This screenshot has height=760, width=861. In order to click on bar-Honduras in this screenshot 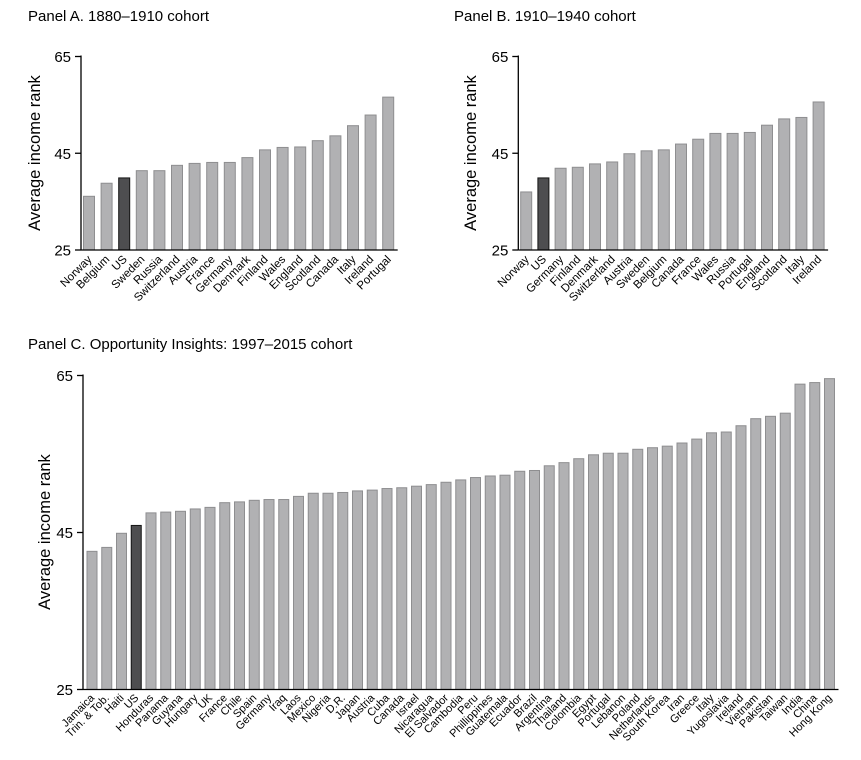, I will do `click(151, 601)`.